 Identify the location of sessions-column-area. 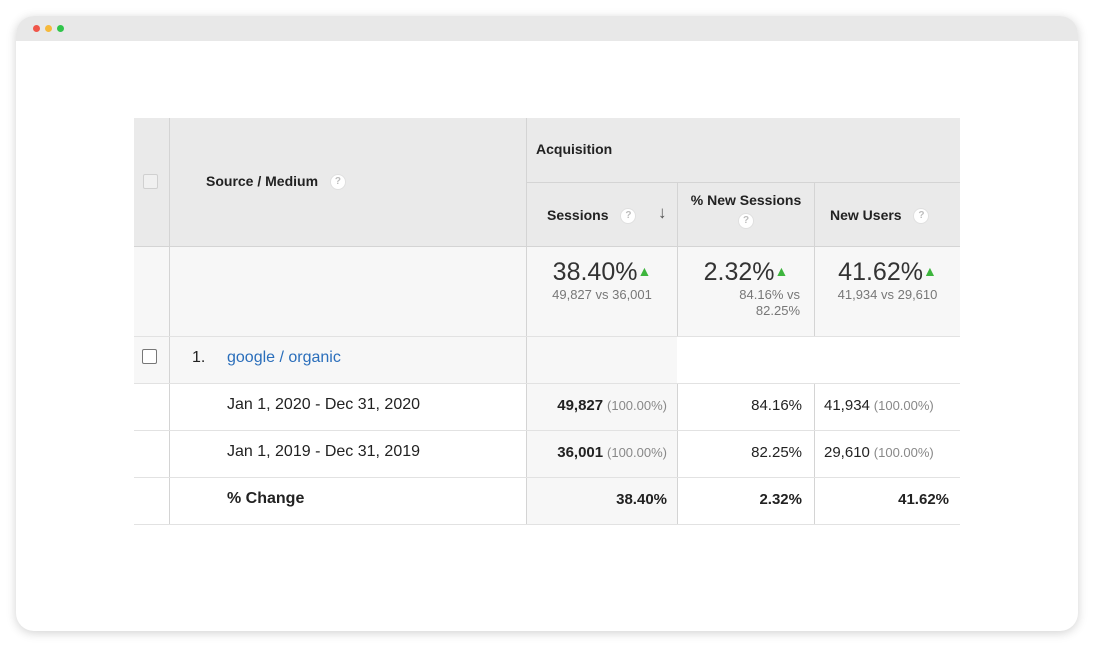
(601, 454).